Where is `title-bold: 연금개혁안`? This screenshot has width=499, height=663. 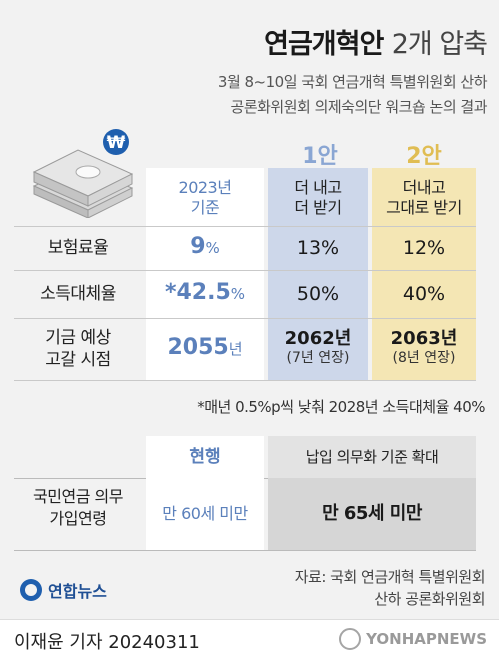
title-bold: 연금개혁안 is located at coordinates (324, 44).